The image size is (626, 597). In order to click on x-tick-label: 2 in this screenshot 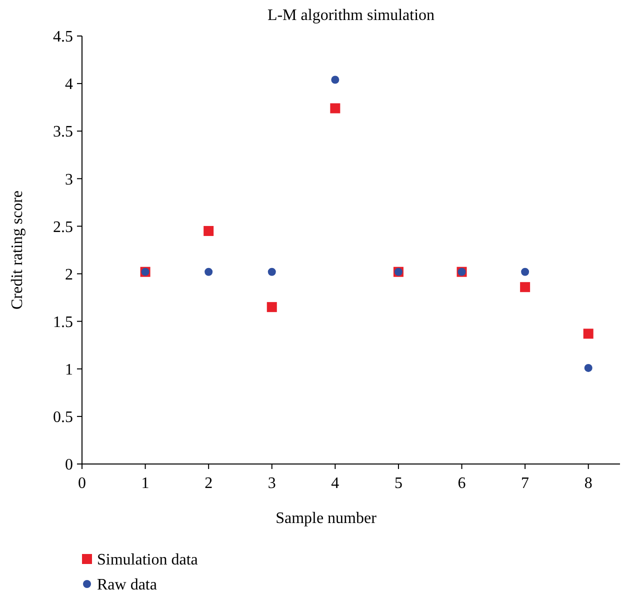, I will do `click(208, 483)`.